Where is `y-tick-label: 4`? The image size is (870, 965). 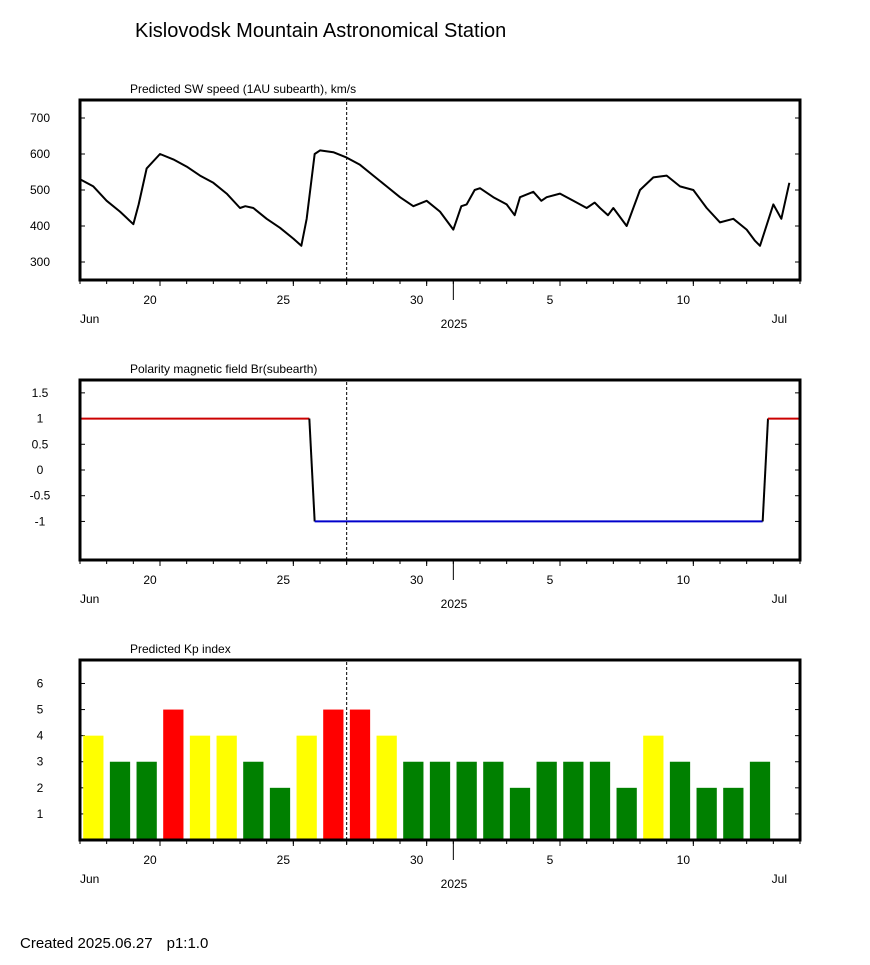
y-tick-label: 4 is located at coordinates (40, 736).